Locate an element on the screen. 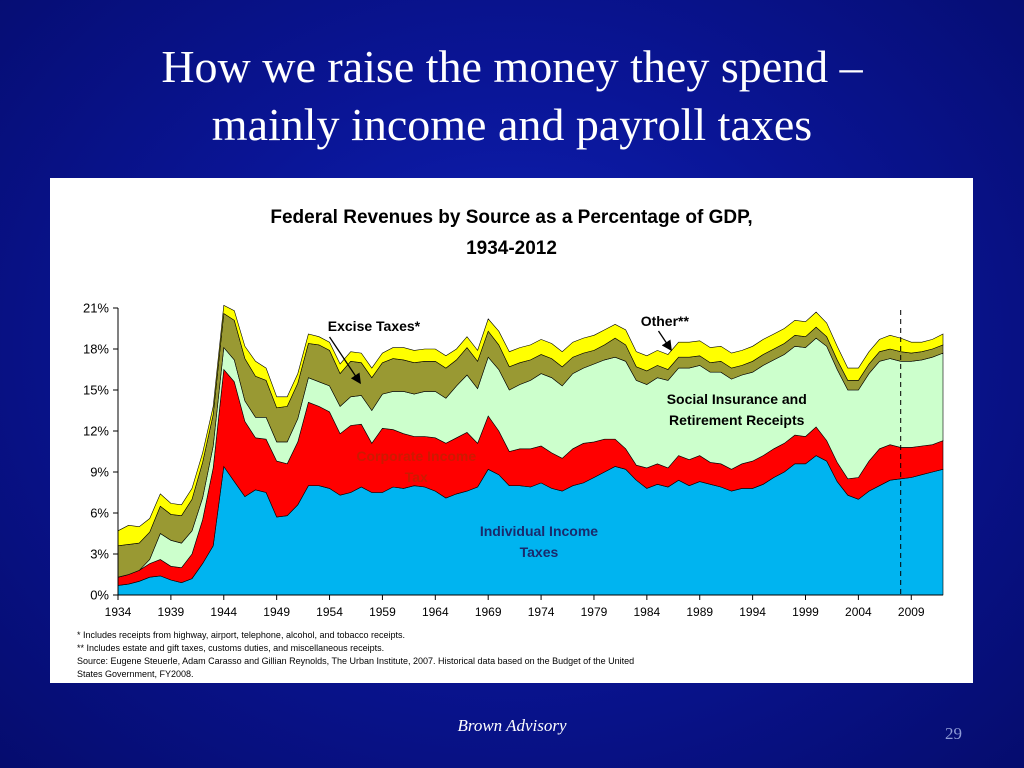  x-tick-label: 1934 is located at coordinates (118, 612).